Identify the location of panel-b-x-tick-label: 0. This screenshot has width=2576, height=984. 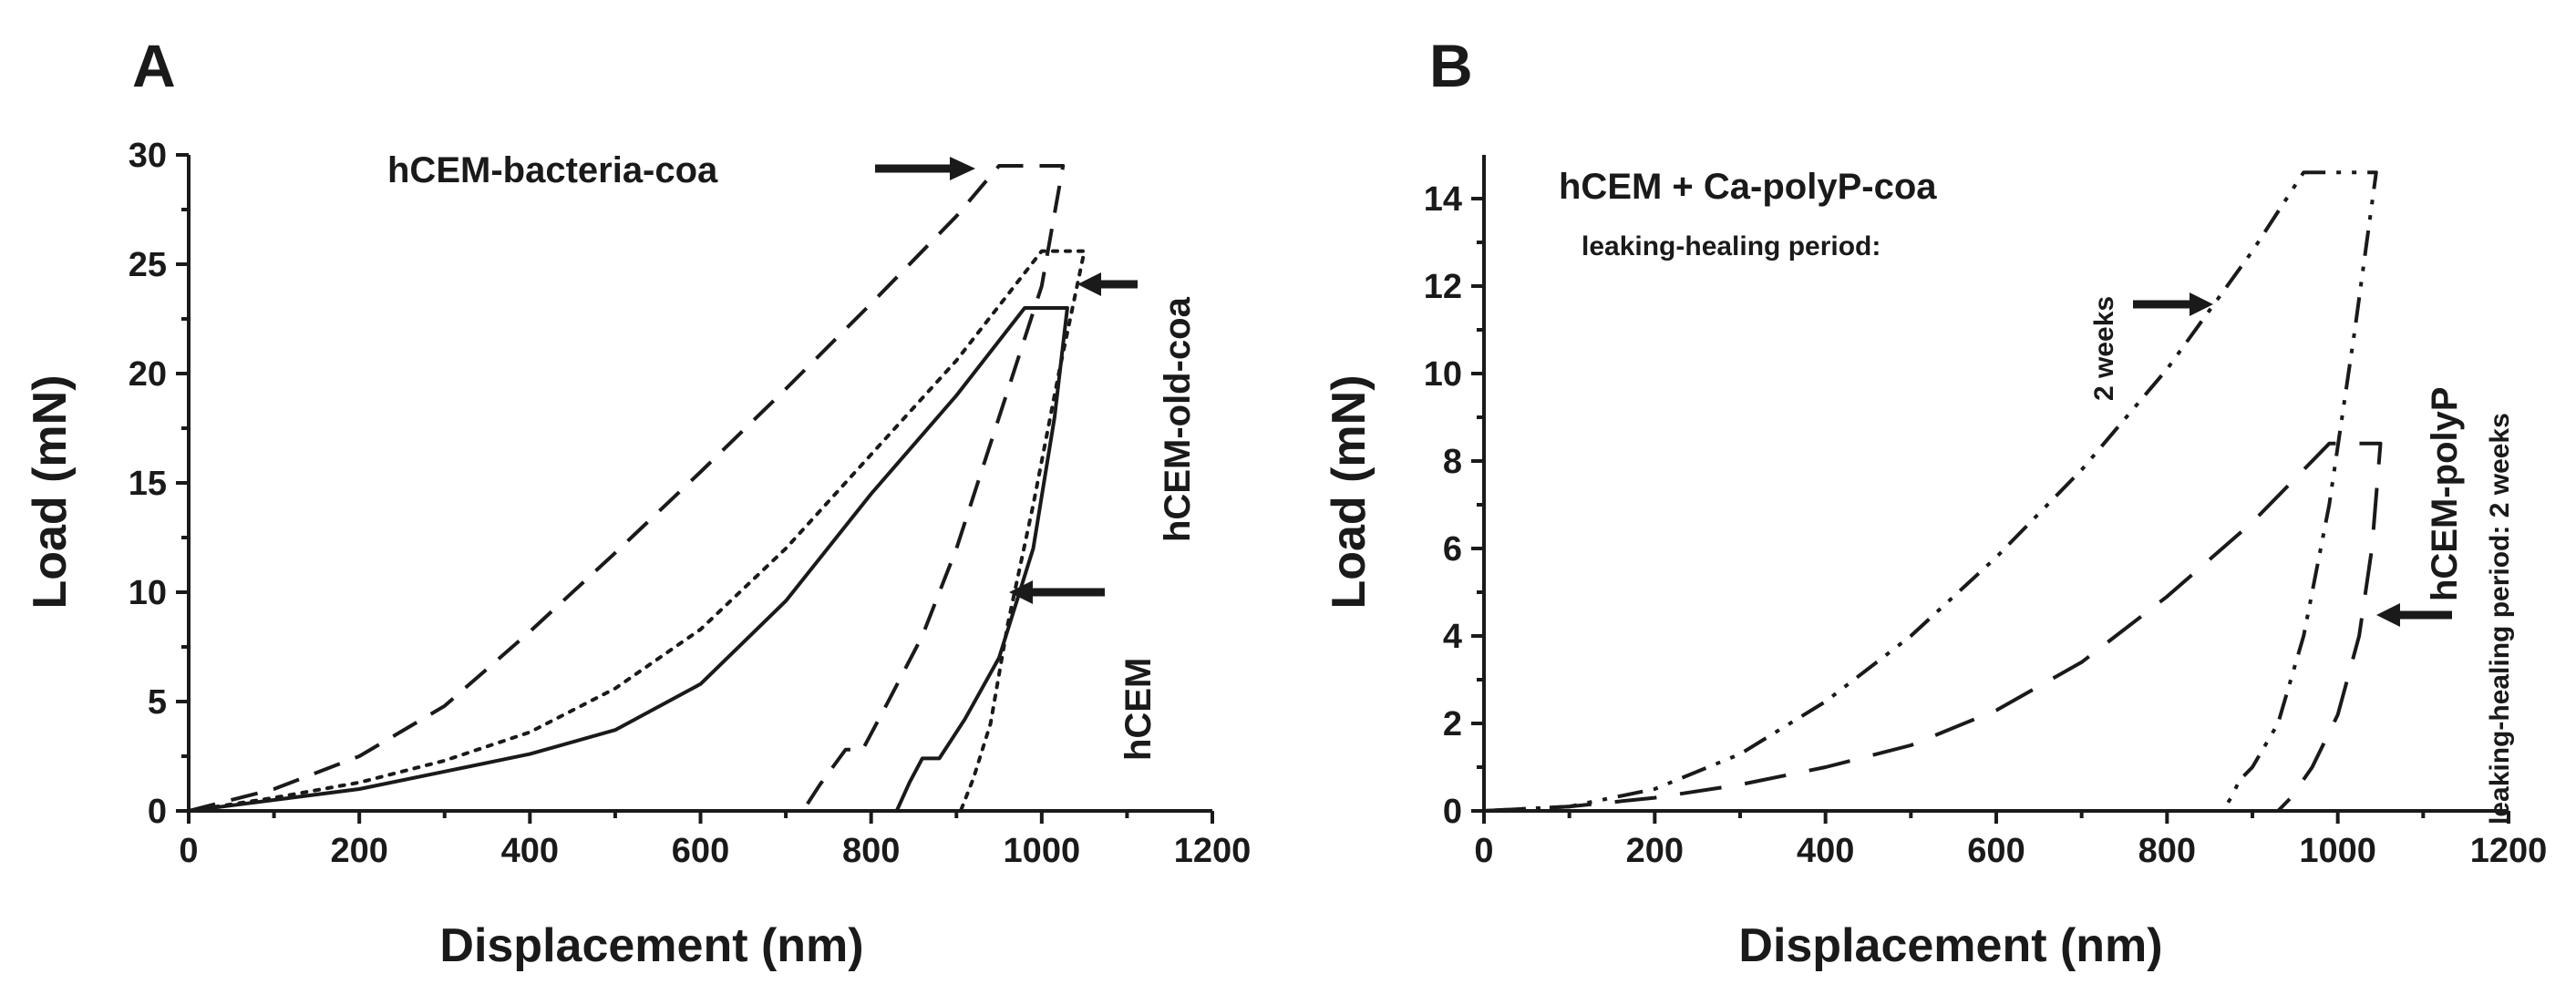
(1483, 851).